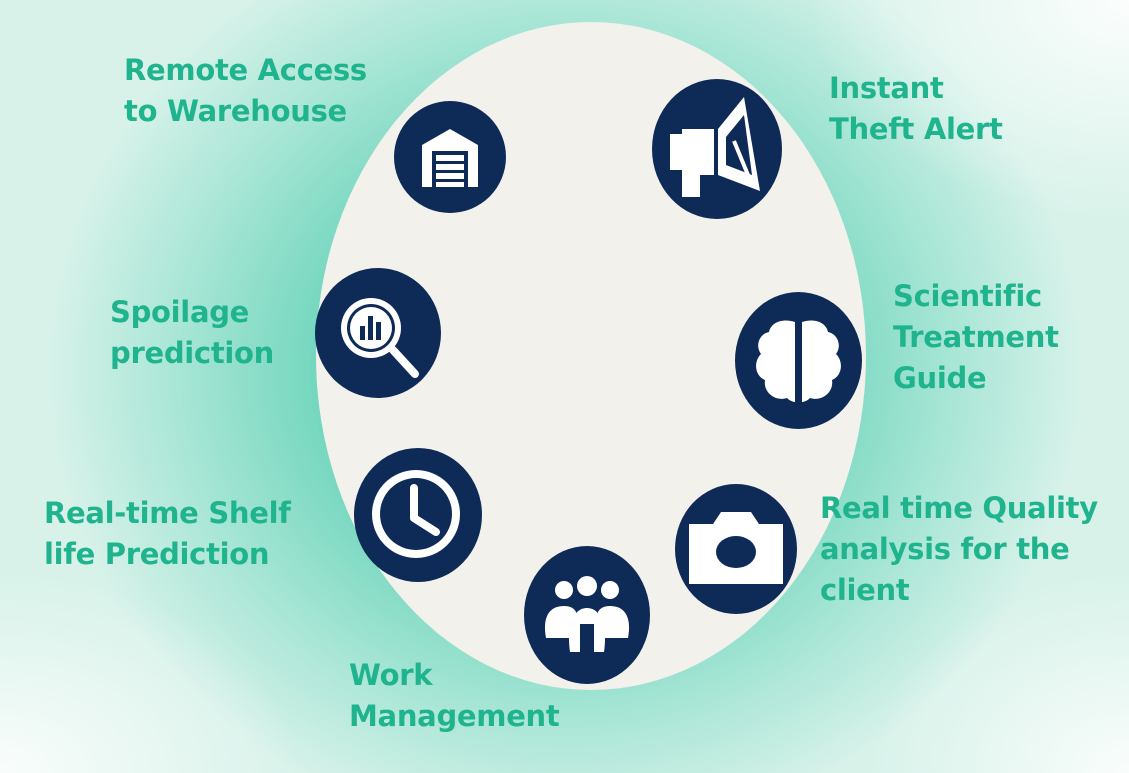  Describe the element at coordinates (454, 695) in the screenshot. I see `work-label: Work Management` at that location.